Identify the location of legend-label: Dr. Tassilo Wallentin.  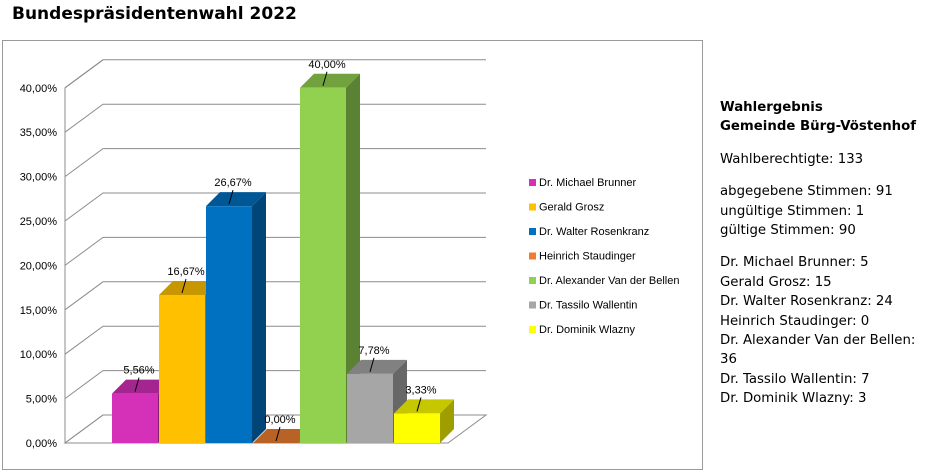
(588, 306).